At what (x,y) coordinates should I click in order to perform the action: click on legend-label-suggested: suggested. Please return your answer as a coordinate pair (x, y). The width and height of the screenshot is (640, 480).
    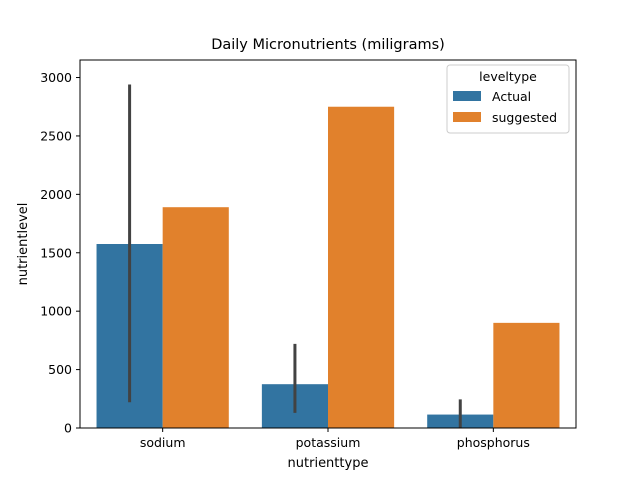
    Looking at the image, I should click on (524, 117).